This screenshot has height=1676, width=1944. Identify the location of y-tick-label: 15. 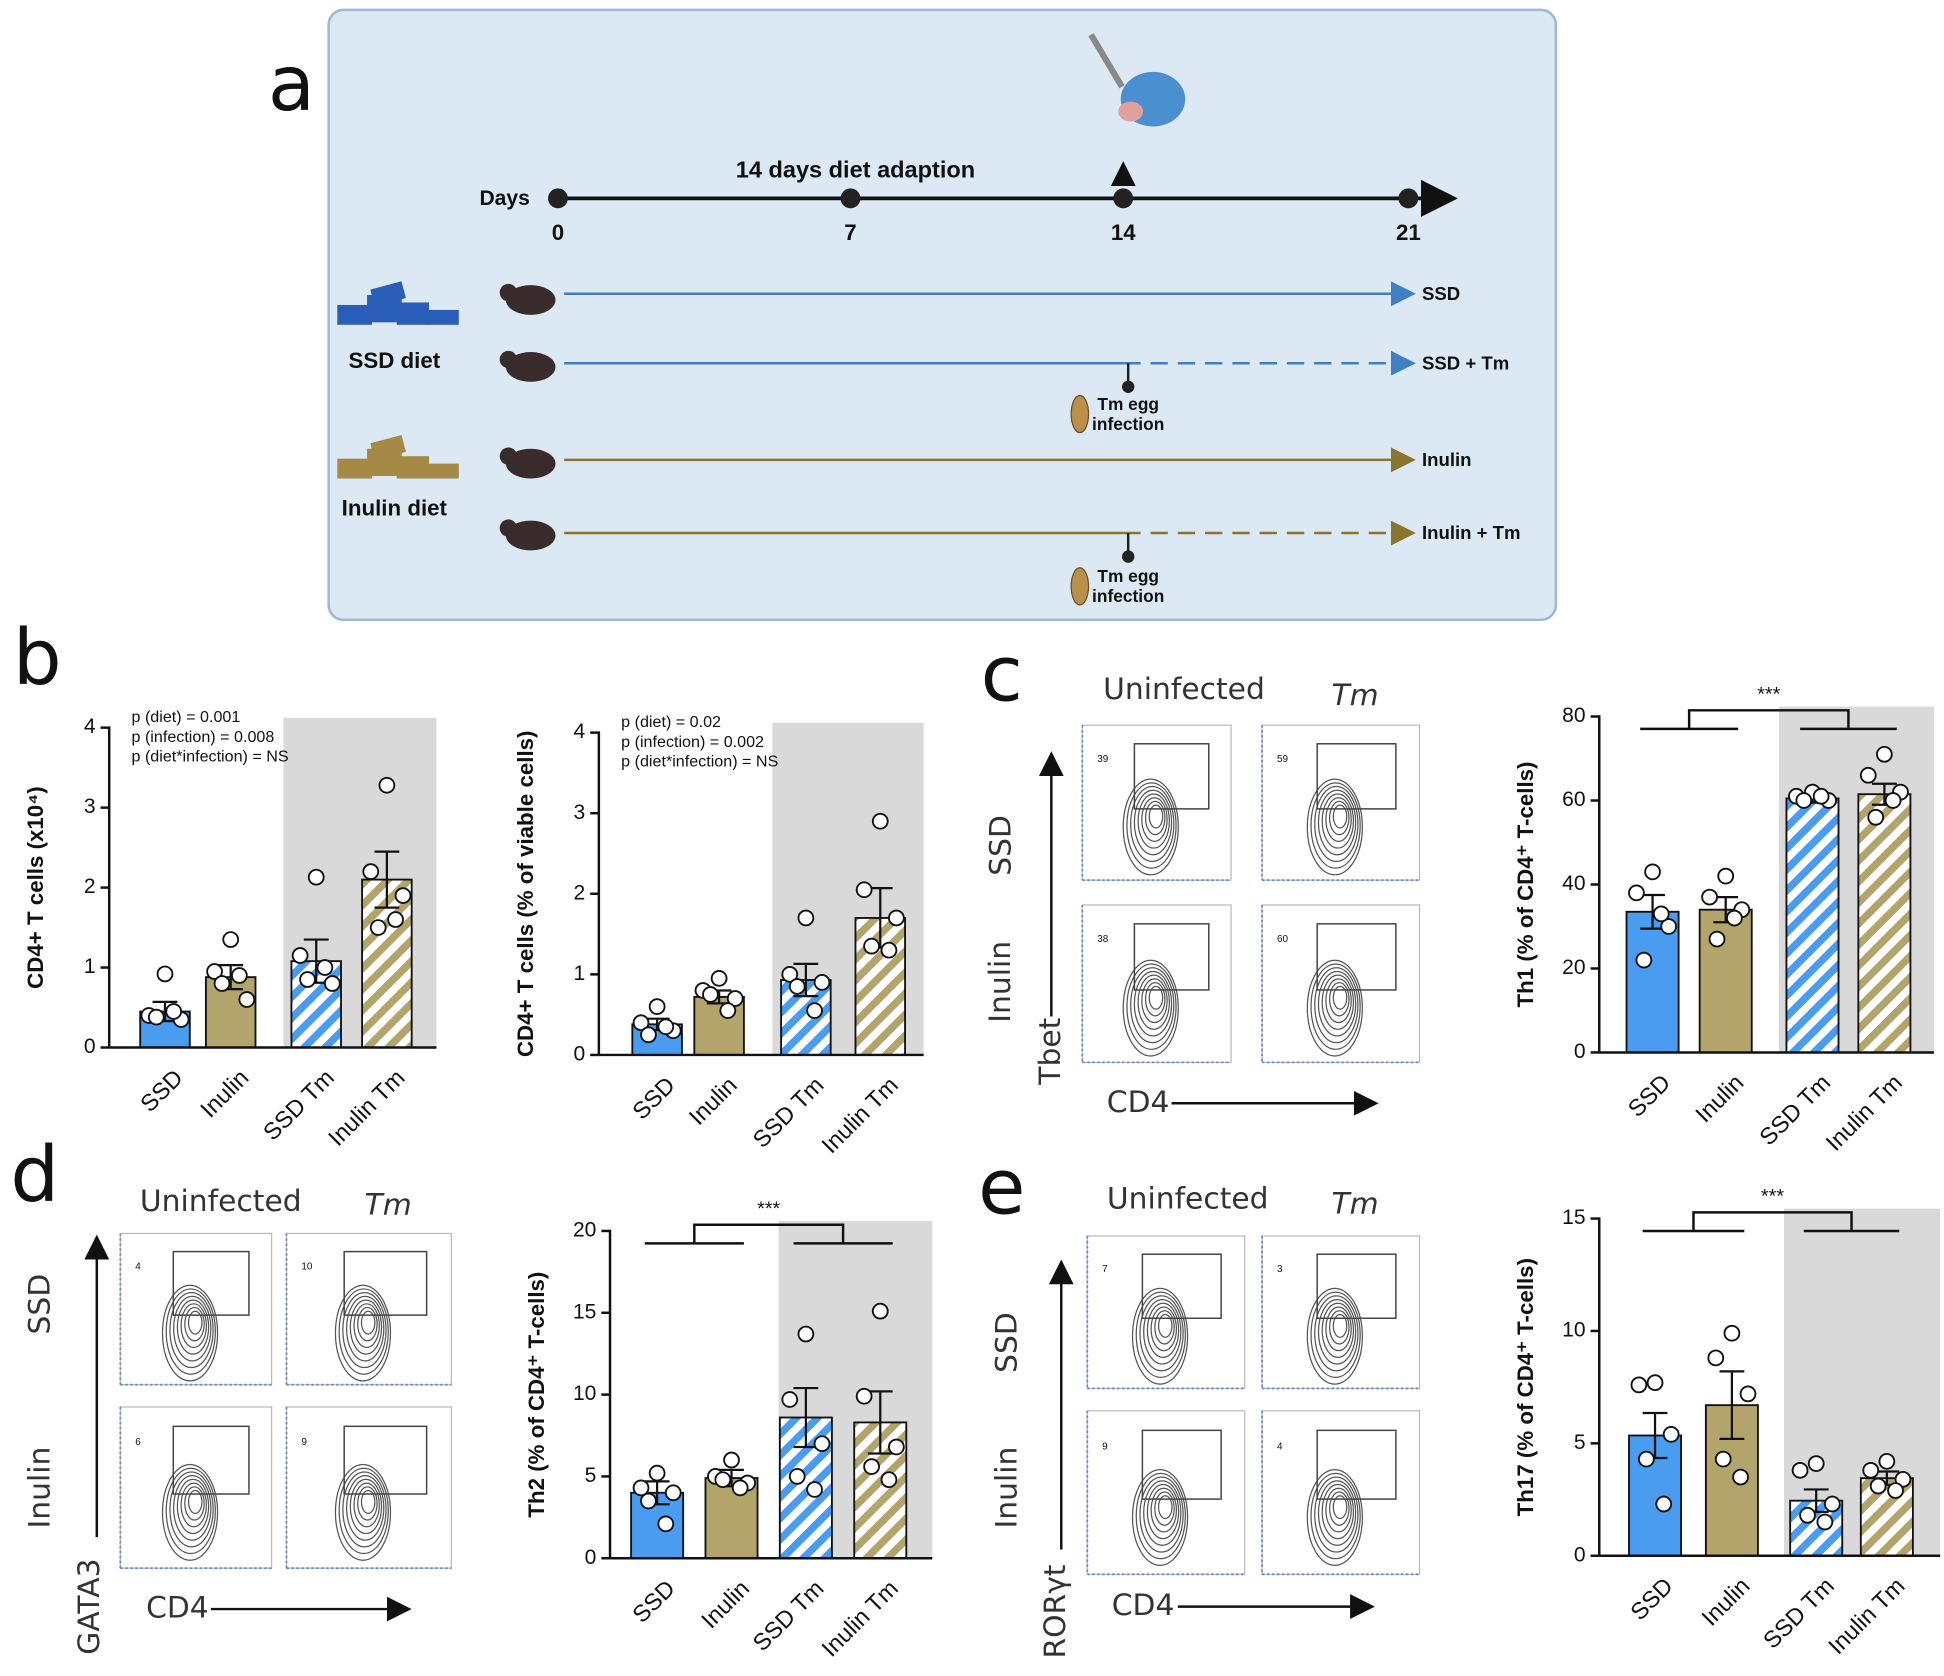
(1573, 1217).